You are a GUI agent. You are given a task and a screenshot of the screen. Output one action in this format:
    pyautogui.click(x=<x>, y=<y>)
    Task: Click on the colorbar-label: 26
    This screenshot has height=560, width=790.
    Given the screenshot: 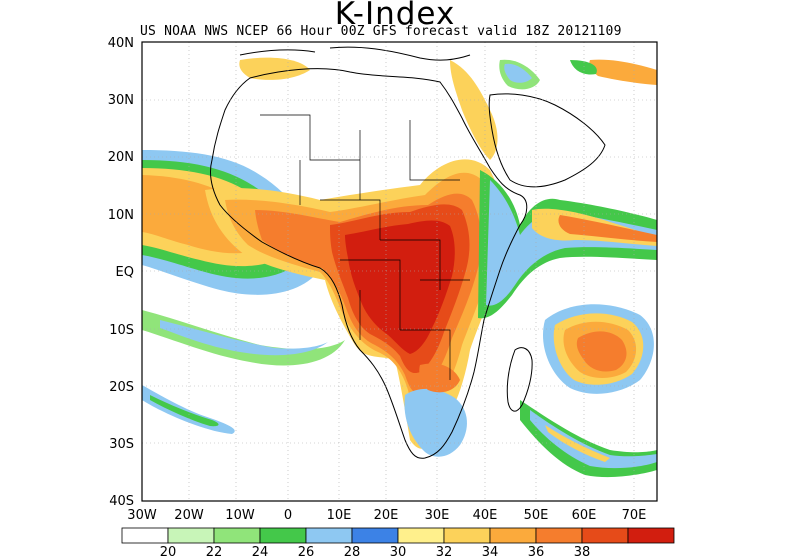 What is the action you would take?
    pyautogui.click(x=306, y=552)
    